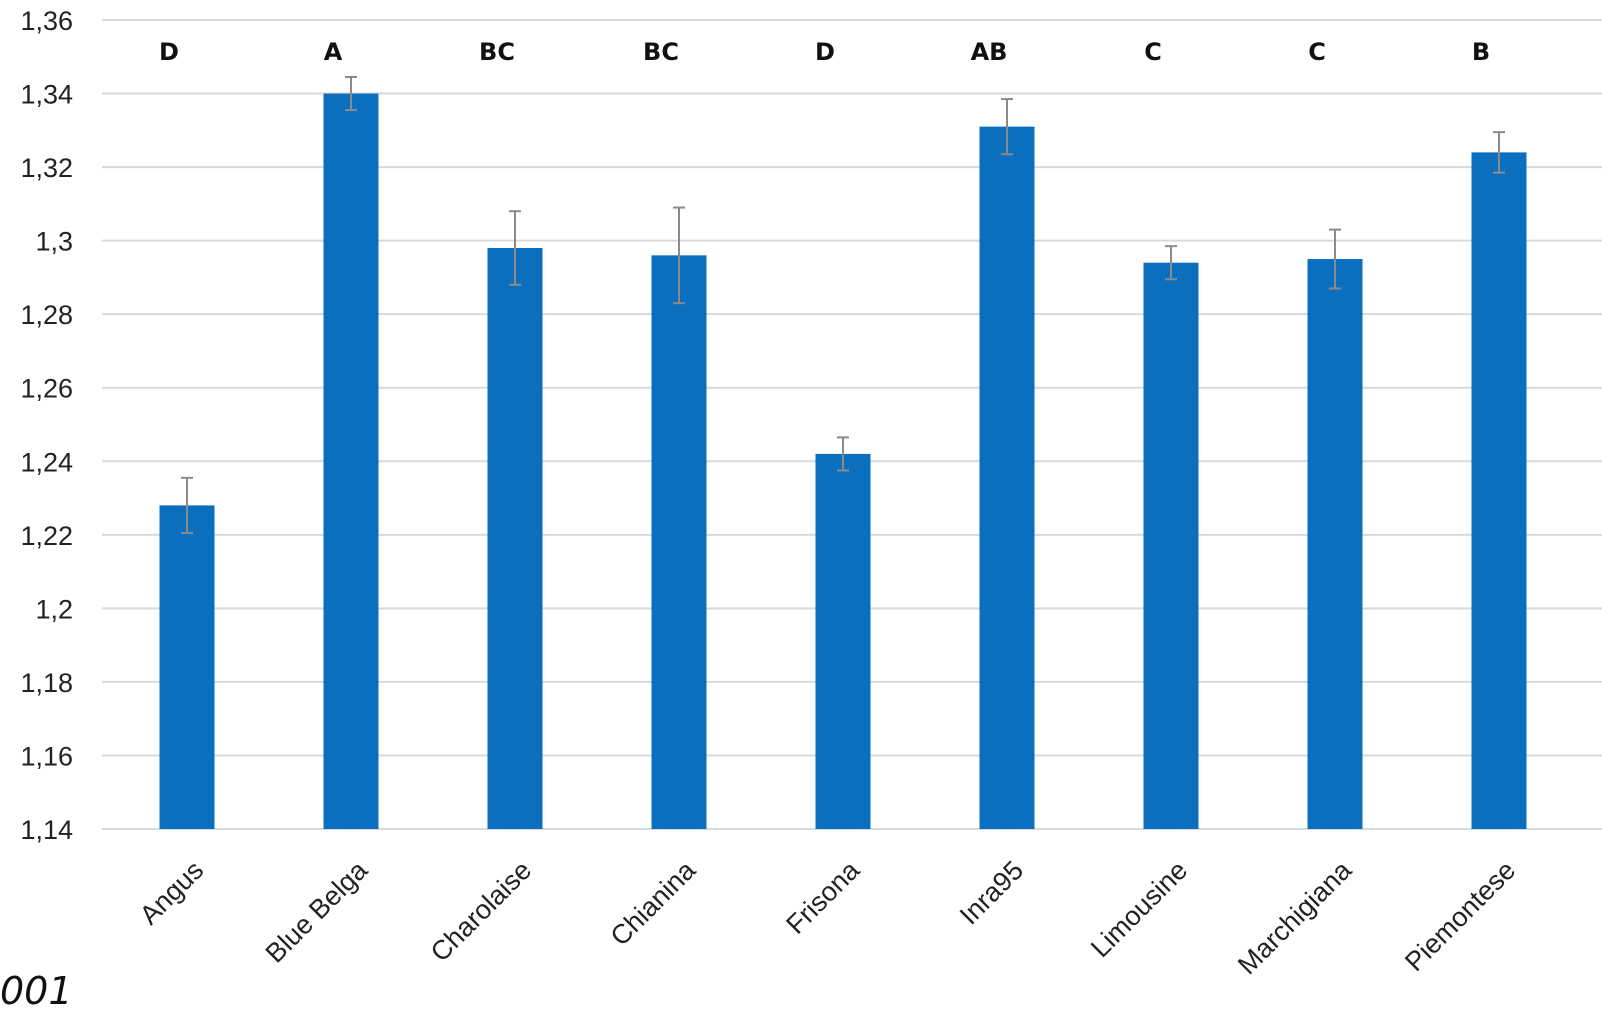  Describe the element at coordinates (46, 21) in the screenshot. I see `y-tick-label: 1,36` at that location.